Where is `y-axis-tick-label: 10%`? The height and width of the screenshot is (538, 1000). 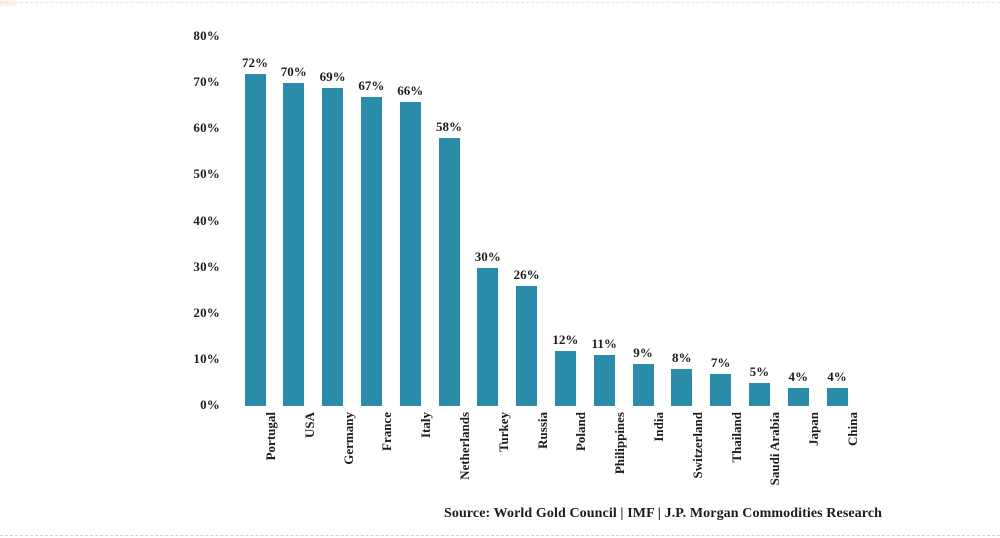
y-axis-tick-label: 10% is located at coordinates (206, 358).